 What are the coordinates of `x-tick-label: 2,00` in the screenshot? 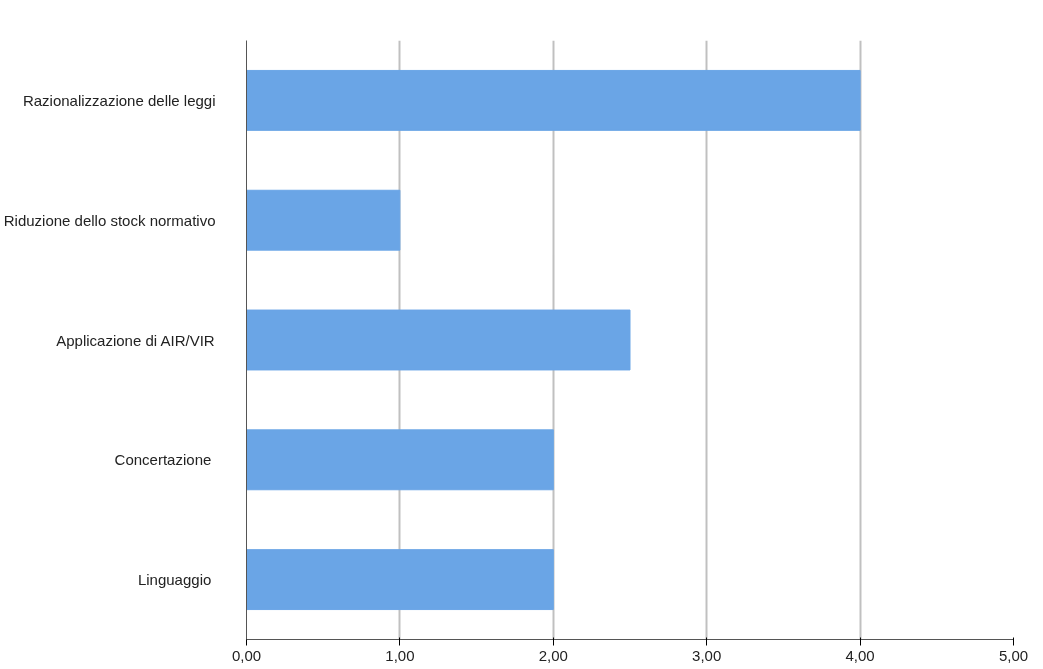 It's located at (553, 655).